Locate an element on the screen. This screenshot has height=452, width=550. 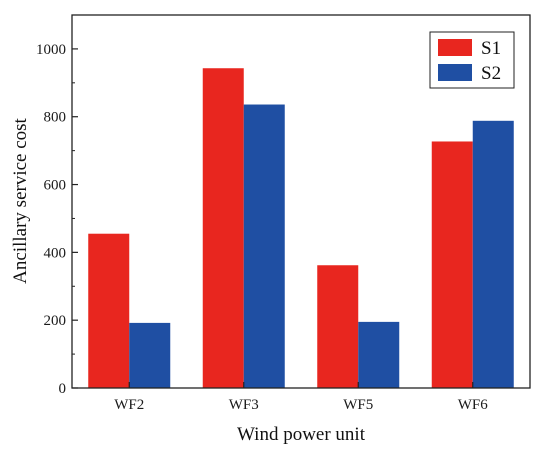
legend-swatch-s2 is located at coordinates (455, 72).